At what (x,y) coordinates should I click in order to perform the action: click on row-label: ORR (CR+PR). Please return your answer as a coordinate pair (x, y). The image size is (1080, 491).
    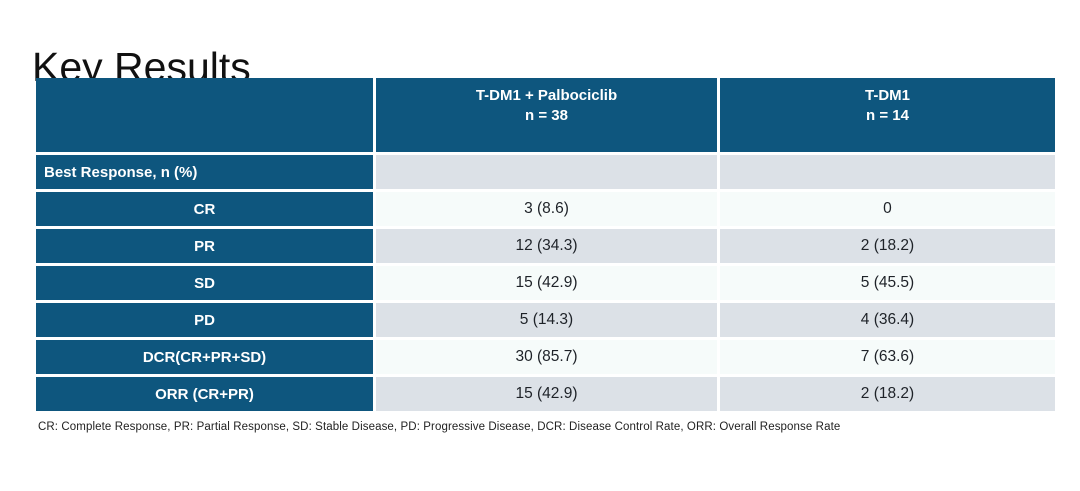
    Looking at the image, I should click on (204, 394).